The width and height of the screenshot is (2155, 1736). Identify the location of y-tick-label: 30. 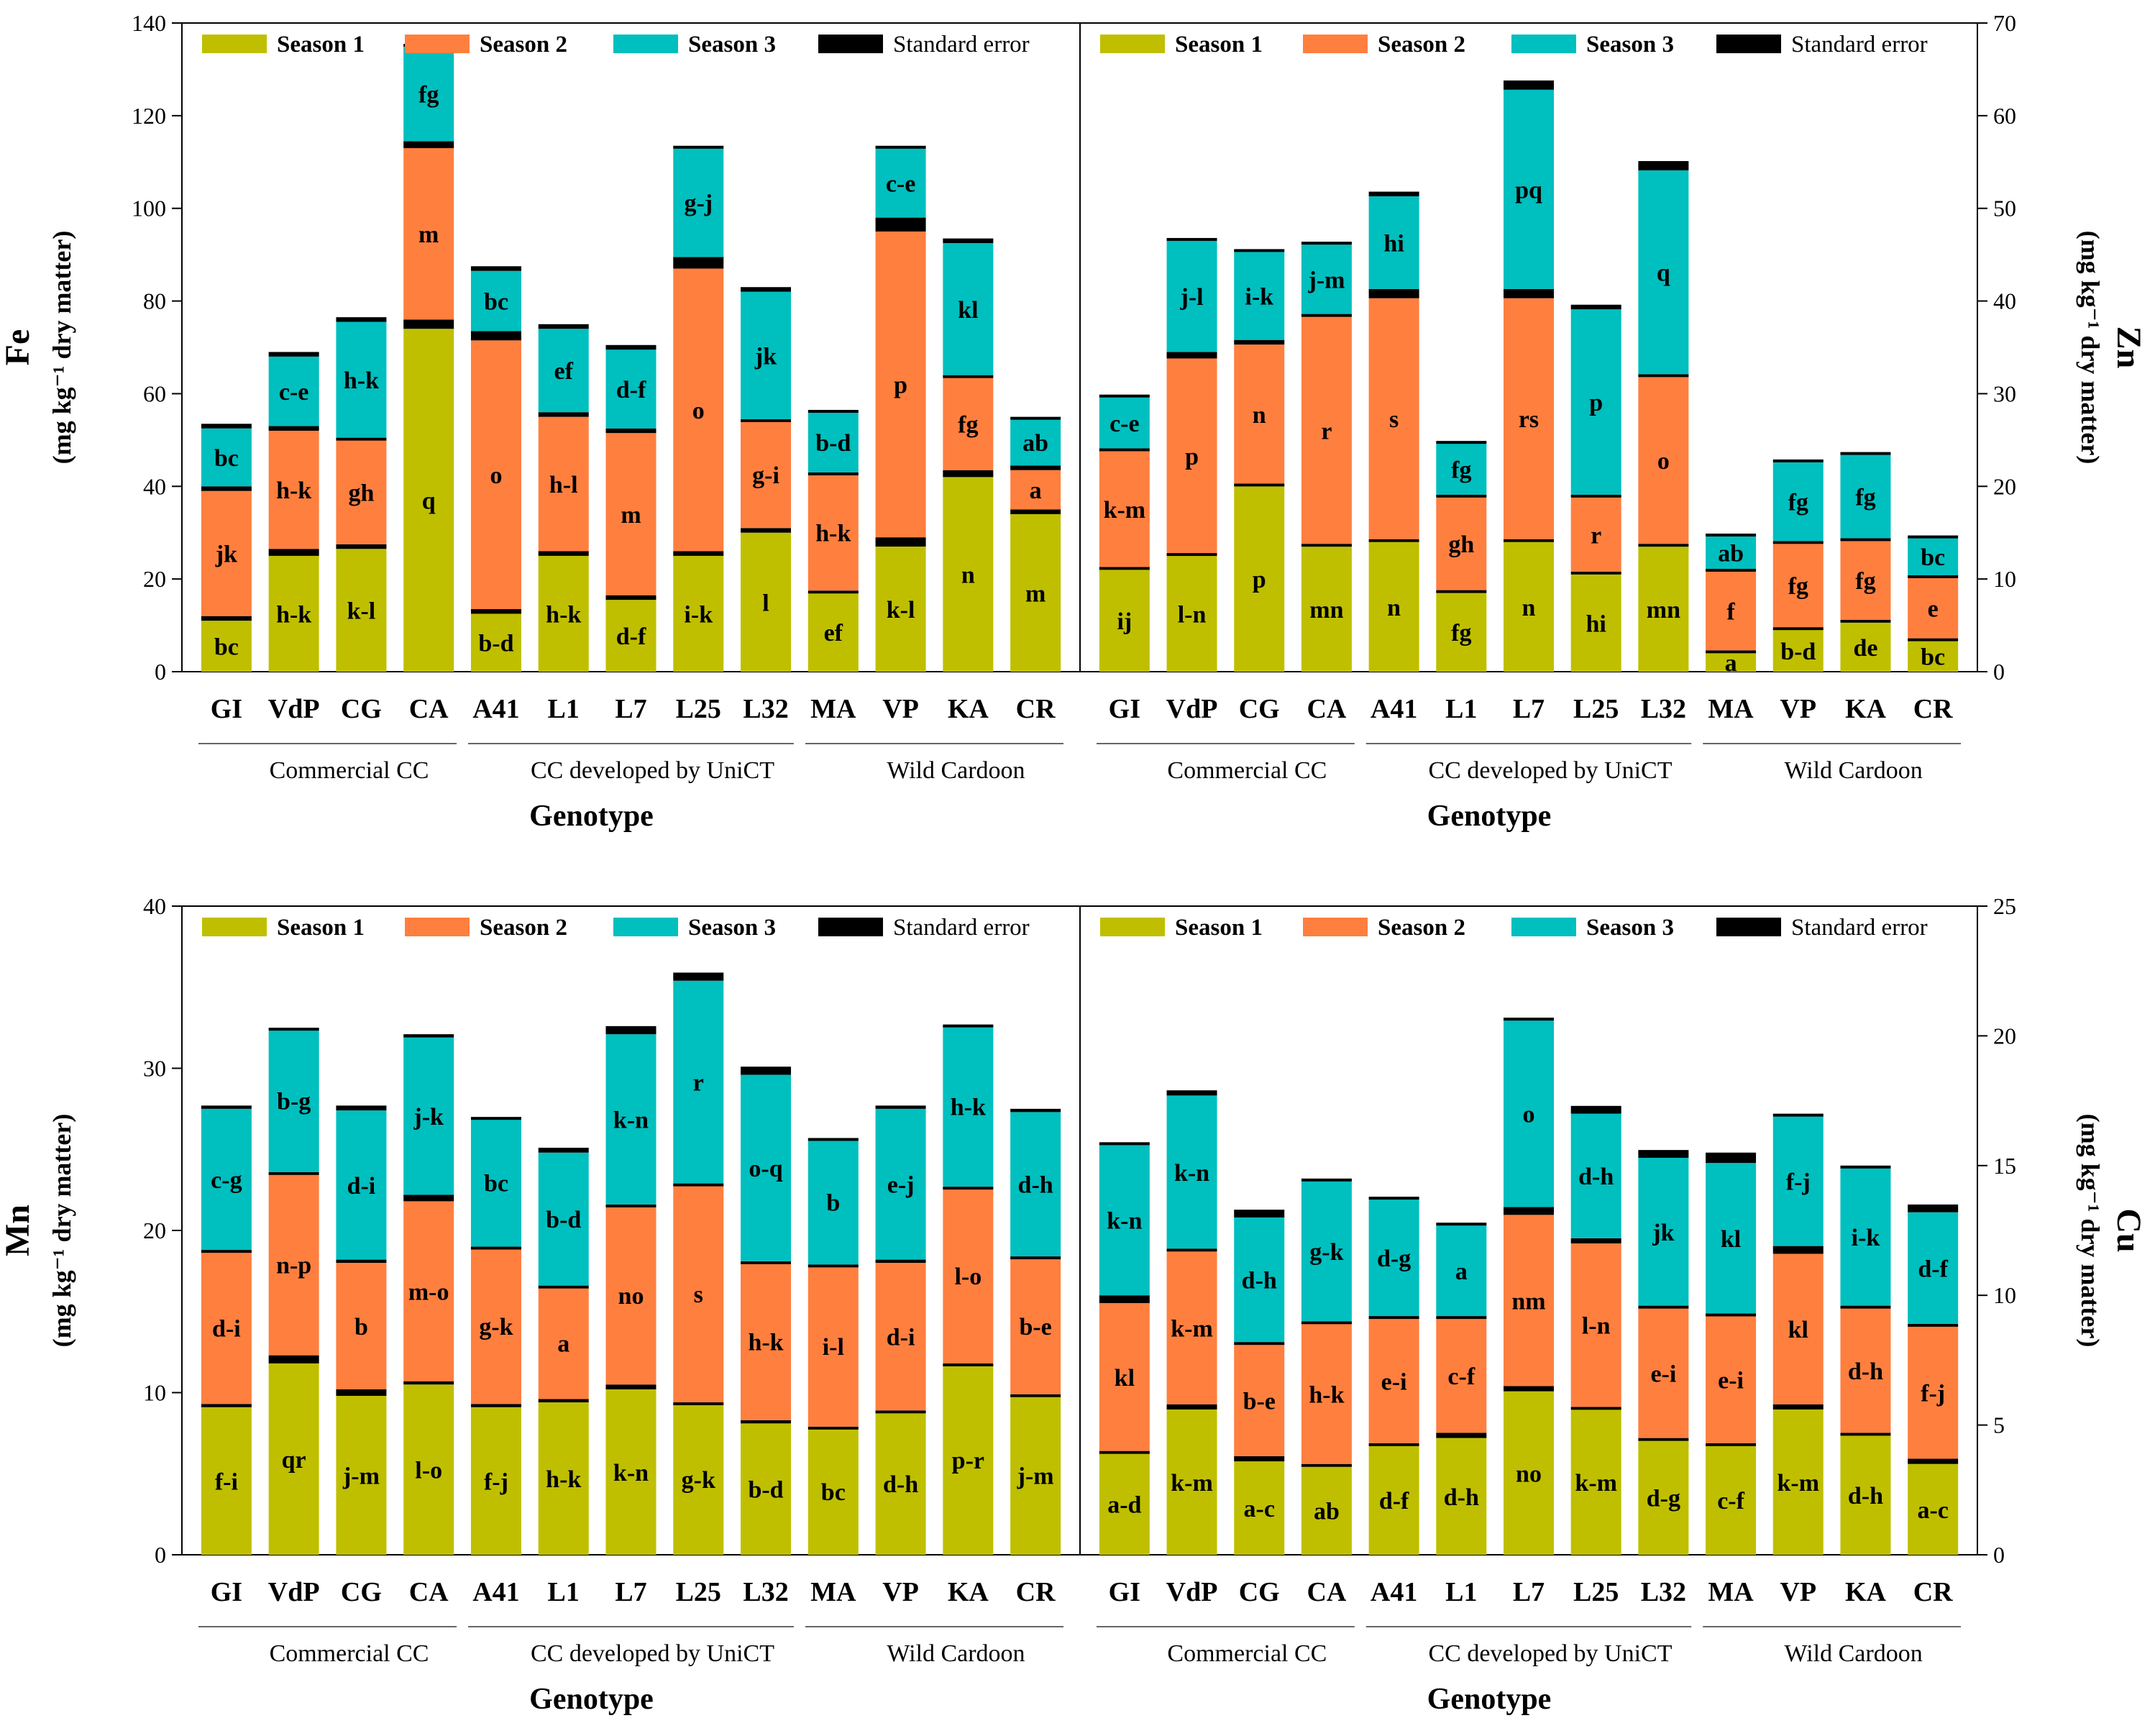
(154, 1069).